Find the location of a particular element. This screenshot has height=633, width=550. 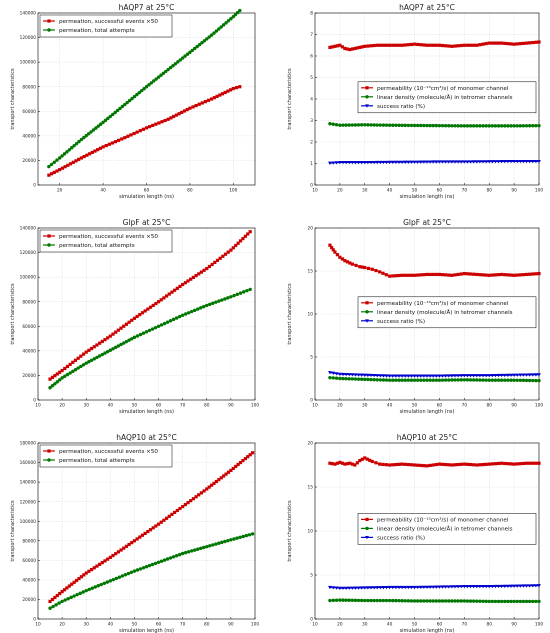

x-tick-label: 10 is located at coordinates (315, 406).